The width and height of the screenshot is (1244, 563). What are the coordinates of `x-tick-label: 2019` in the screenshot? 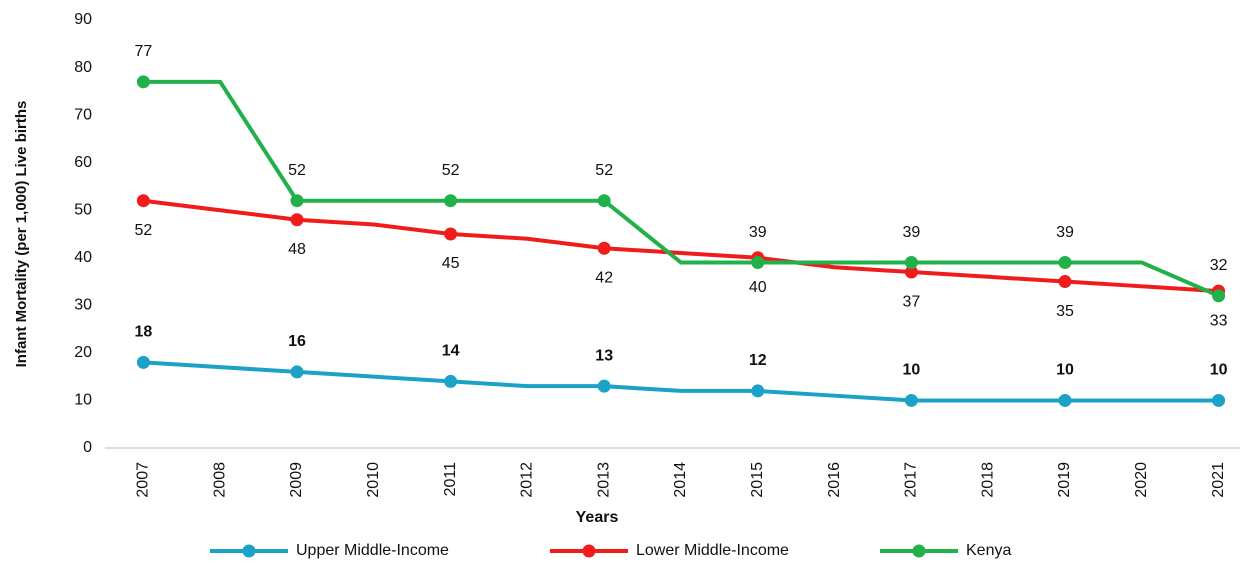 It's located at (1064, 480).